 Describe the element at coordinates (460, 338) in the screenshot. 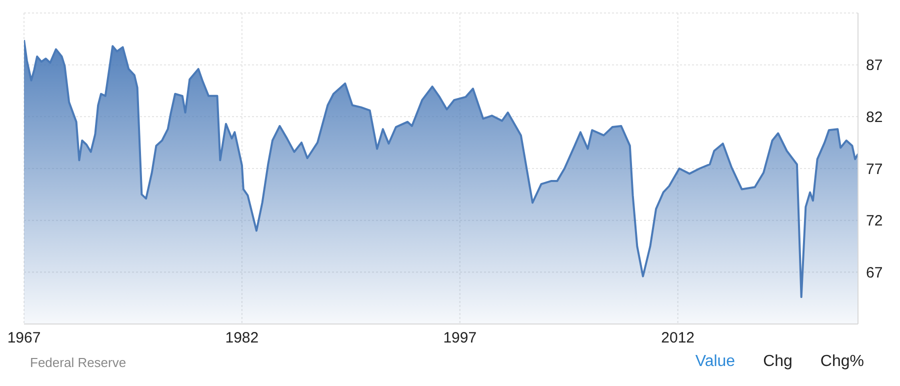

I see `x-tick-label: 1997` at that location.